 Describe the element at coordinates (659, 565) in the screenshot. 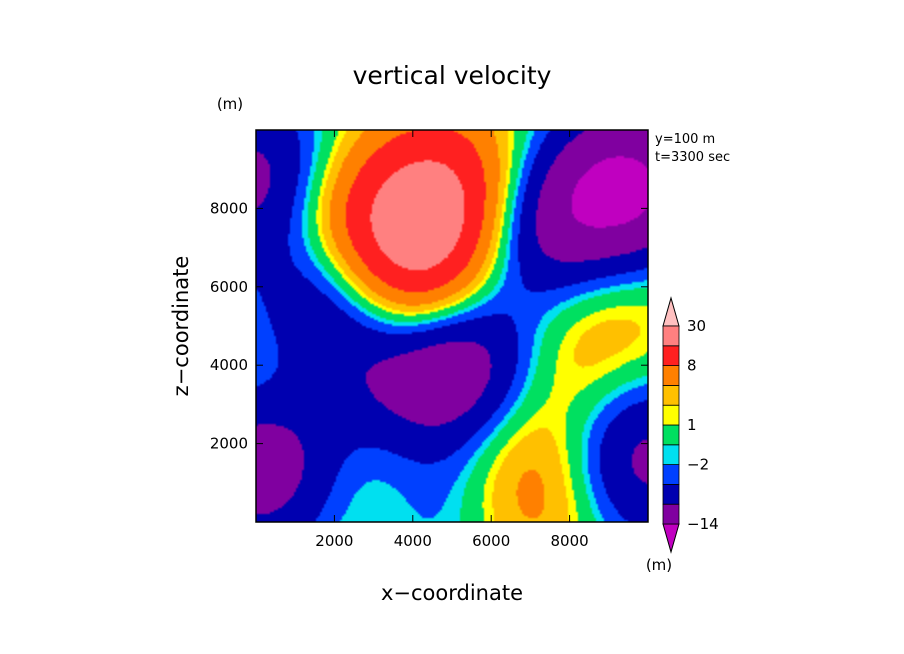

I see `colorbar-unit-label: (m)` at that location.